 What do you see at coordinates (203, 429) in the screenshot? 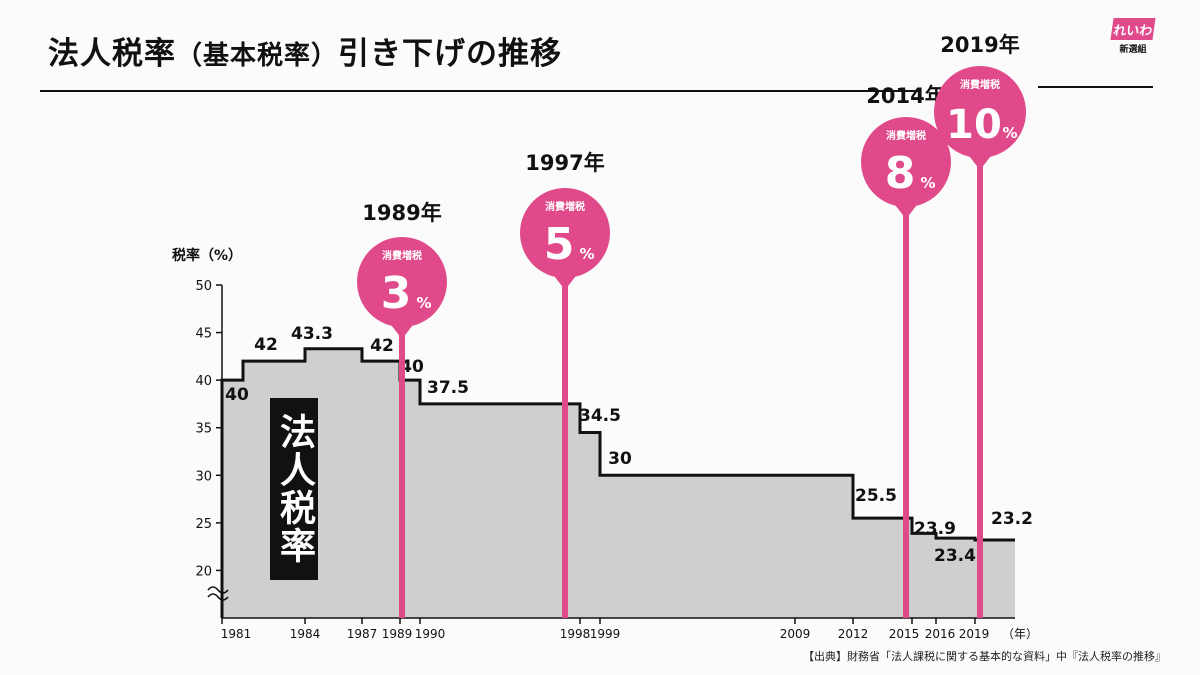
I see `y-tick-label: 35` at bounding box center [203, 429].